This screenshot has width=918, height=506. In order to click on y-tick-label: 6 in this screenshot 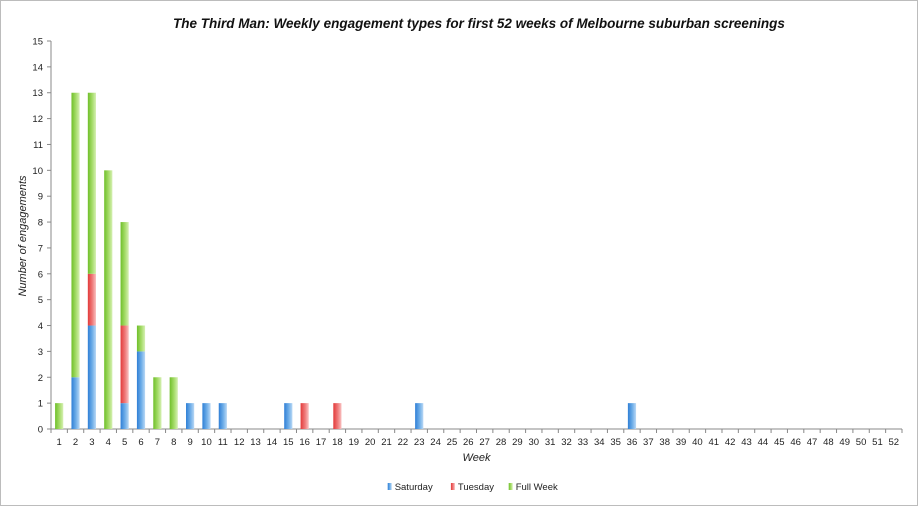, I will do `click(40, 274)`.